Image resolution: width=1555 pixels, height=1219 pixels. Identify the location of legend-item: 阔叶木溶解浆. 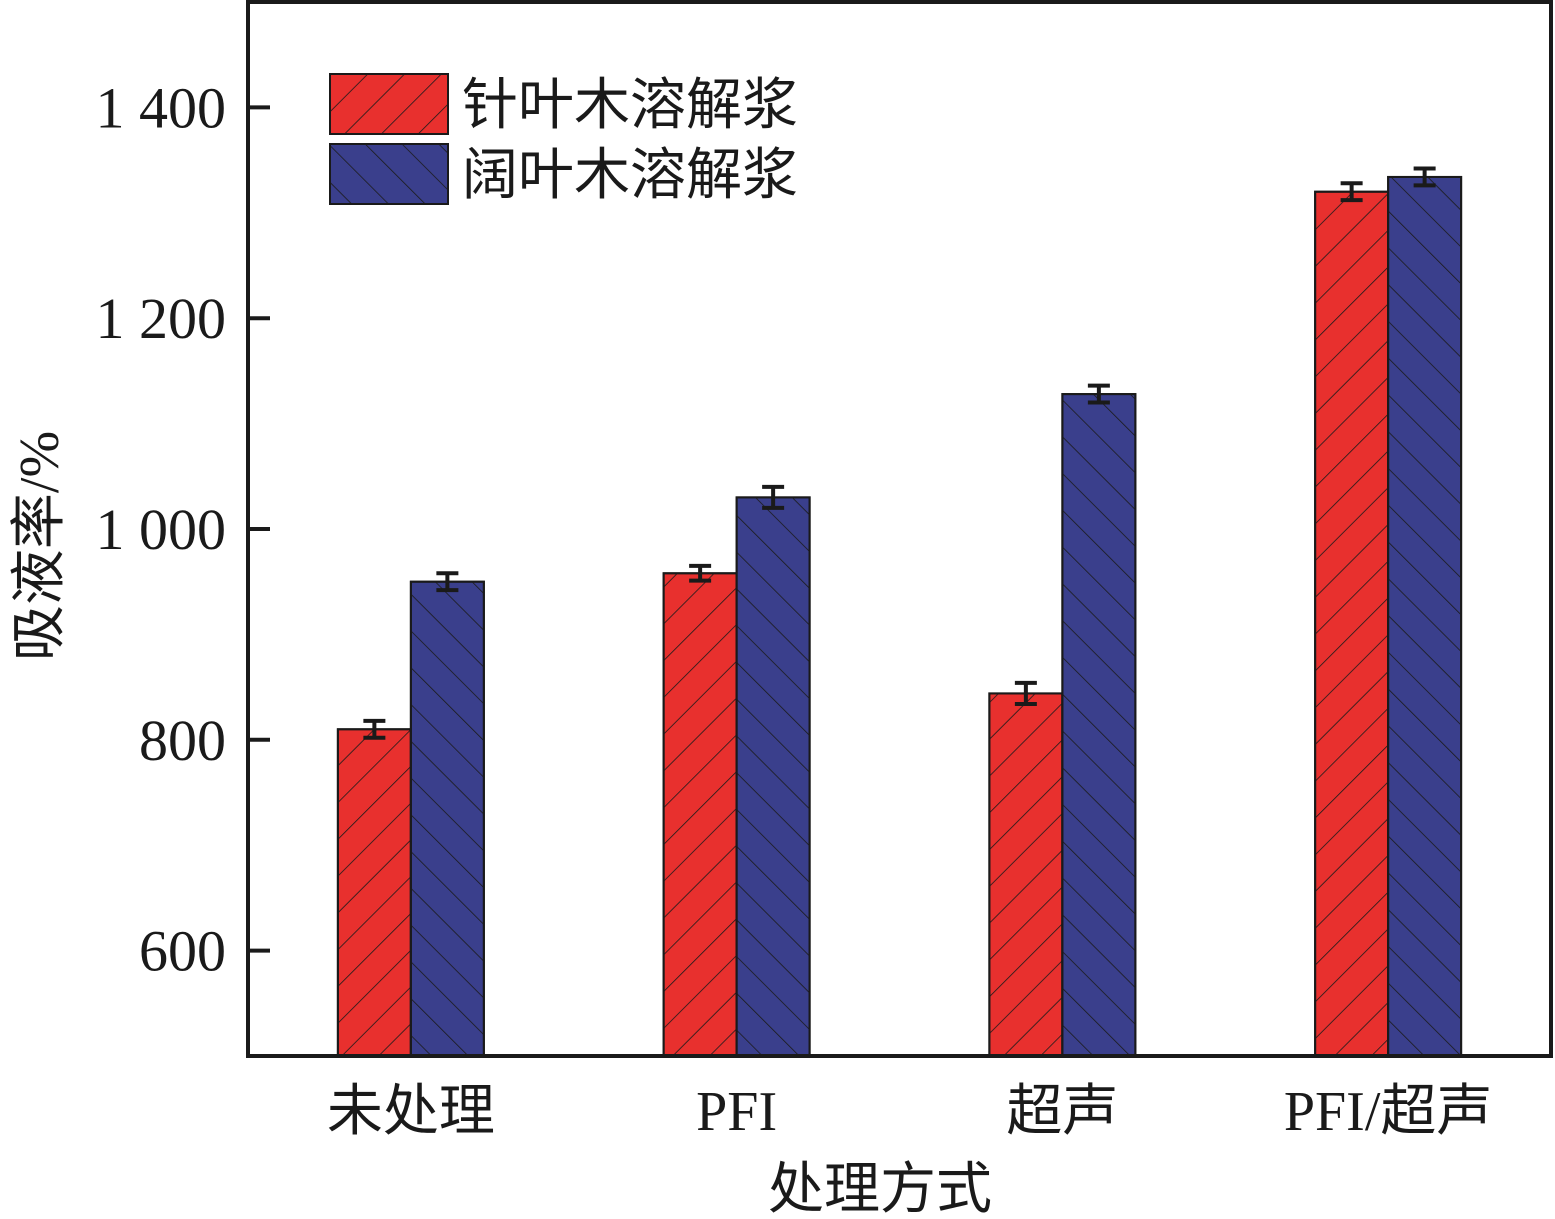
(563, 175).